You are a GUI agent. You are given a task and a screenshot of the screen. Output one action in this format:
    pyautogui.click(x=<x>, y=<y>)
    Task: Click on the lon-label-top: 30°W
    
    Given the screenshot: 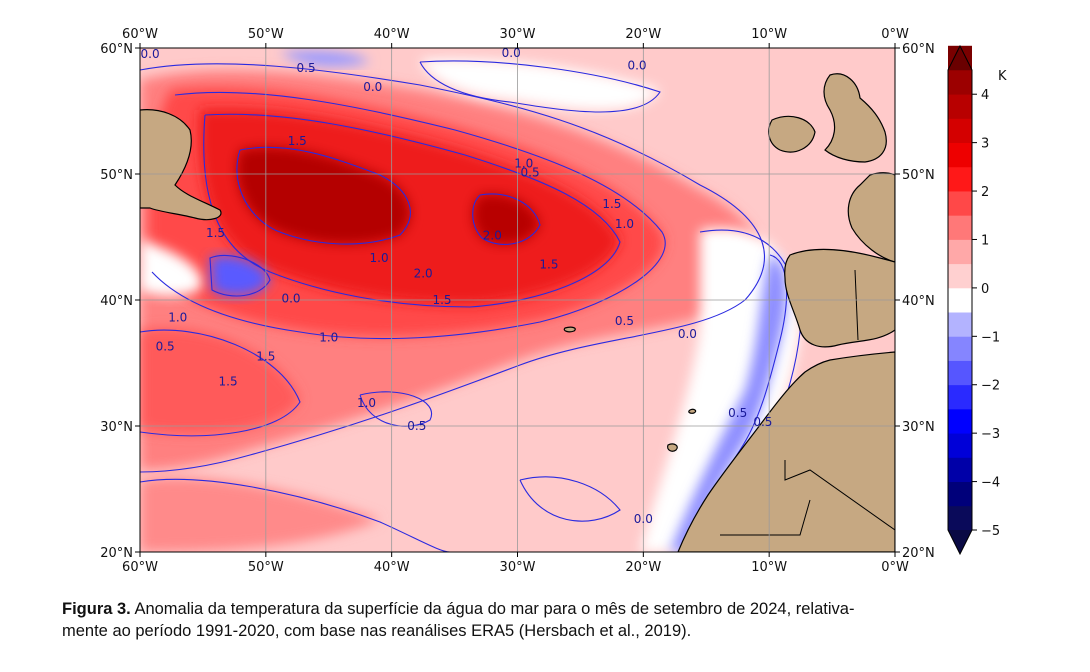 What is the action you would take?
    pyautogui.click(x=518, y=34)
    